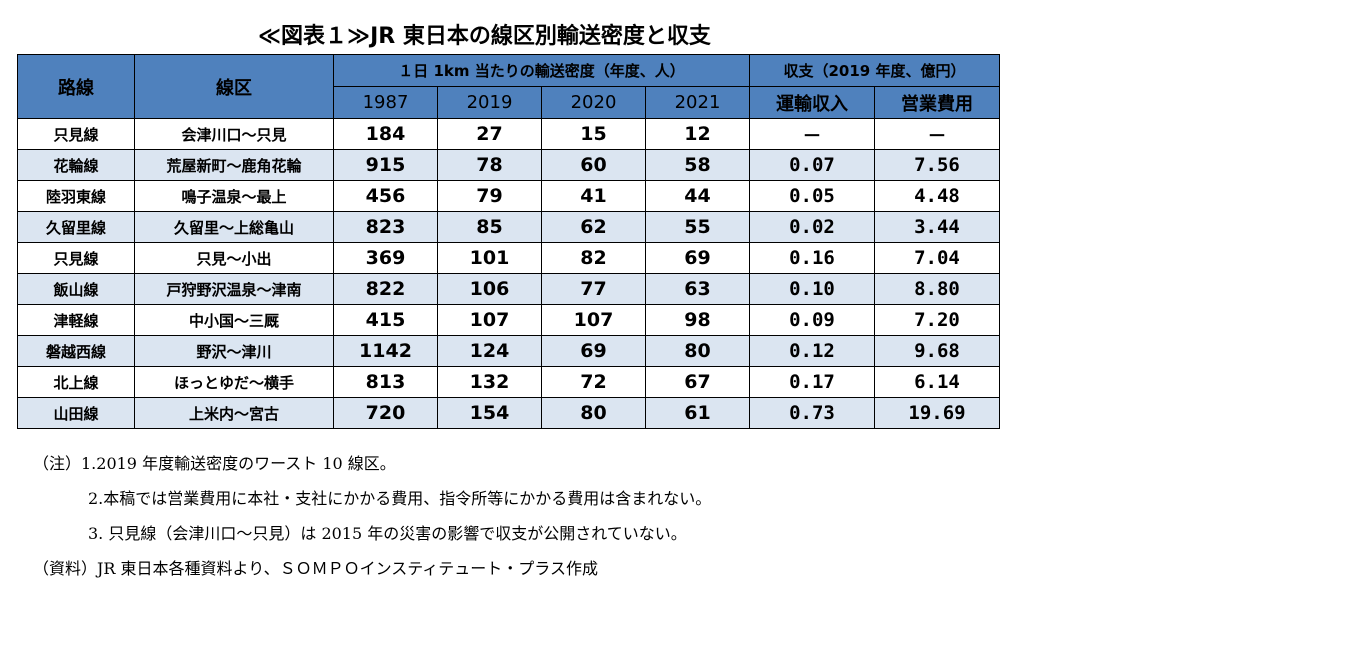 This screenshot has height=660, width=1364. Describe the element at coordinates (697, 351) in the screenshot. I see `cell-density-2021: 80` at that location.